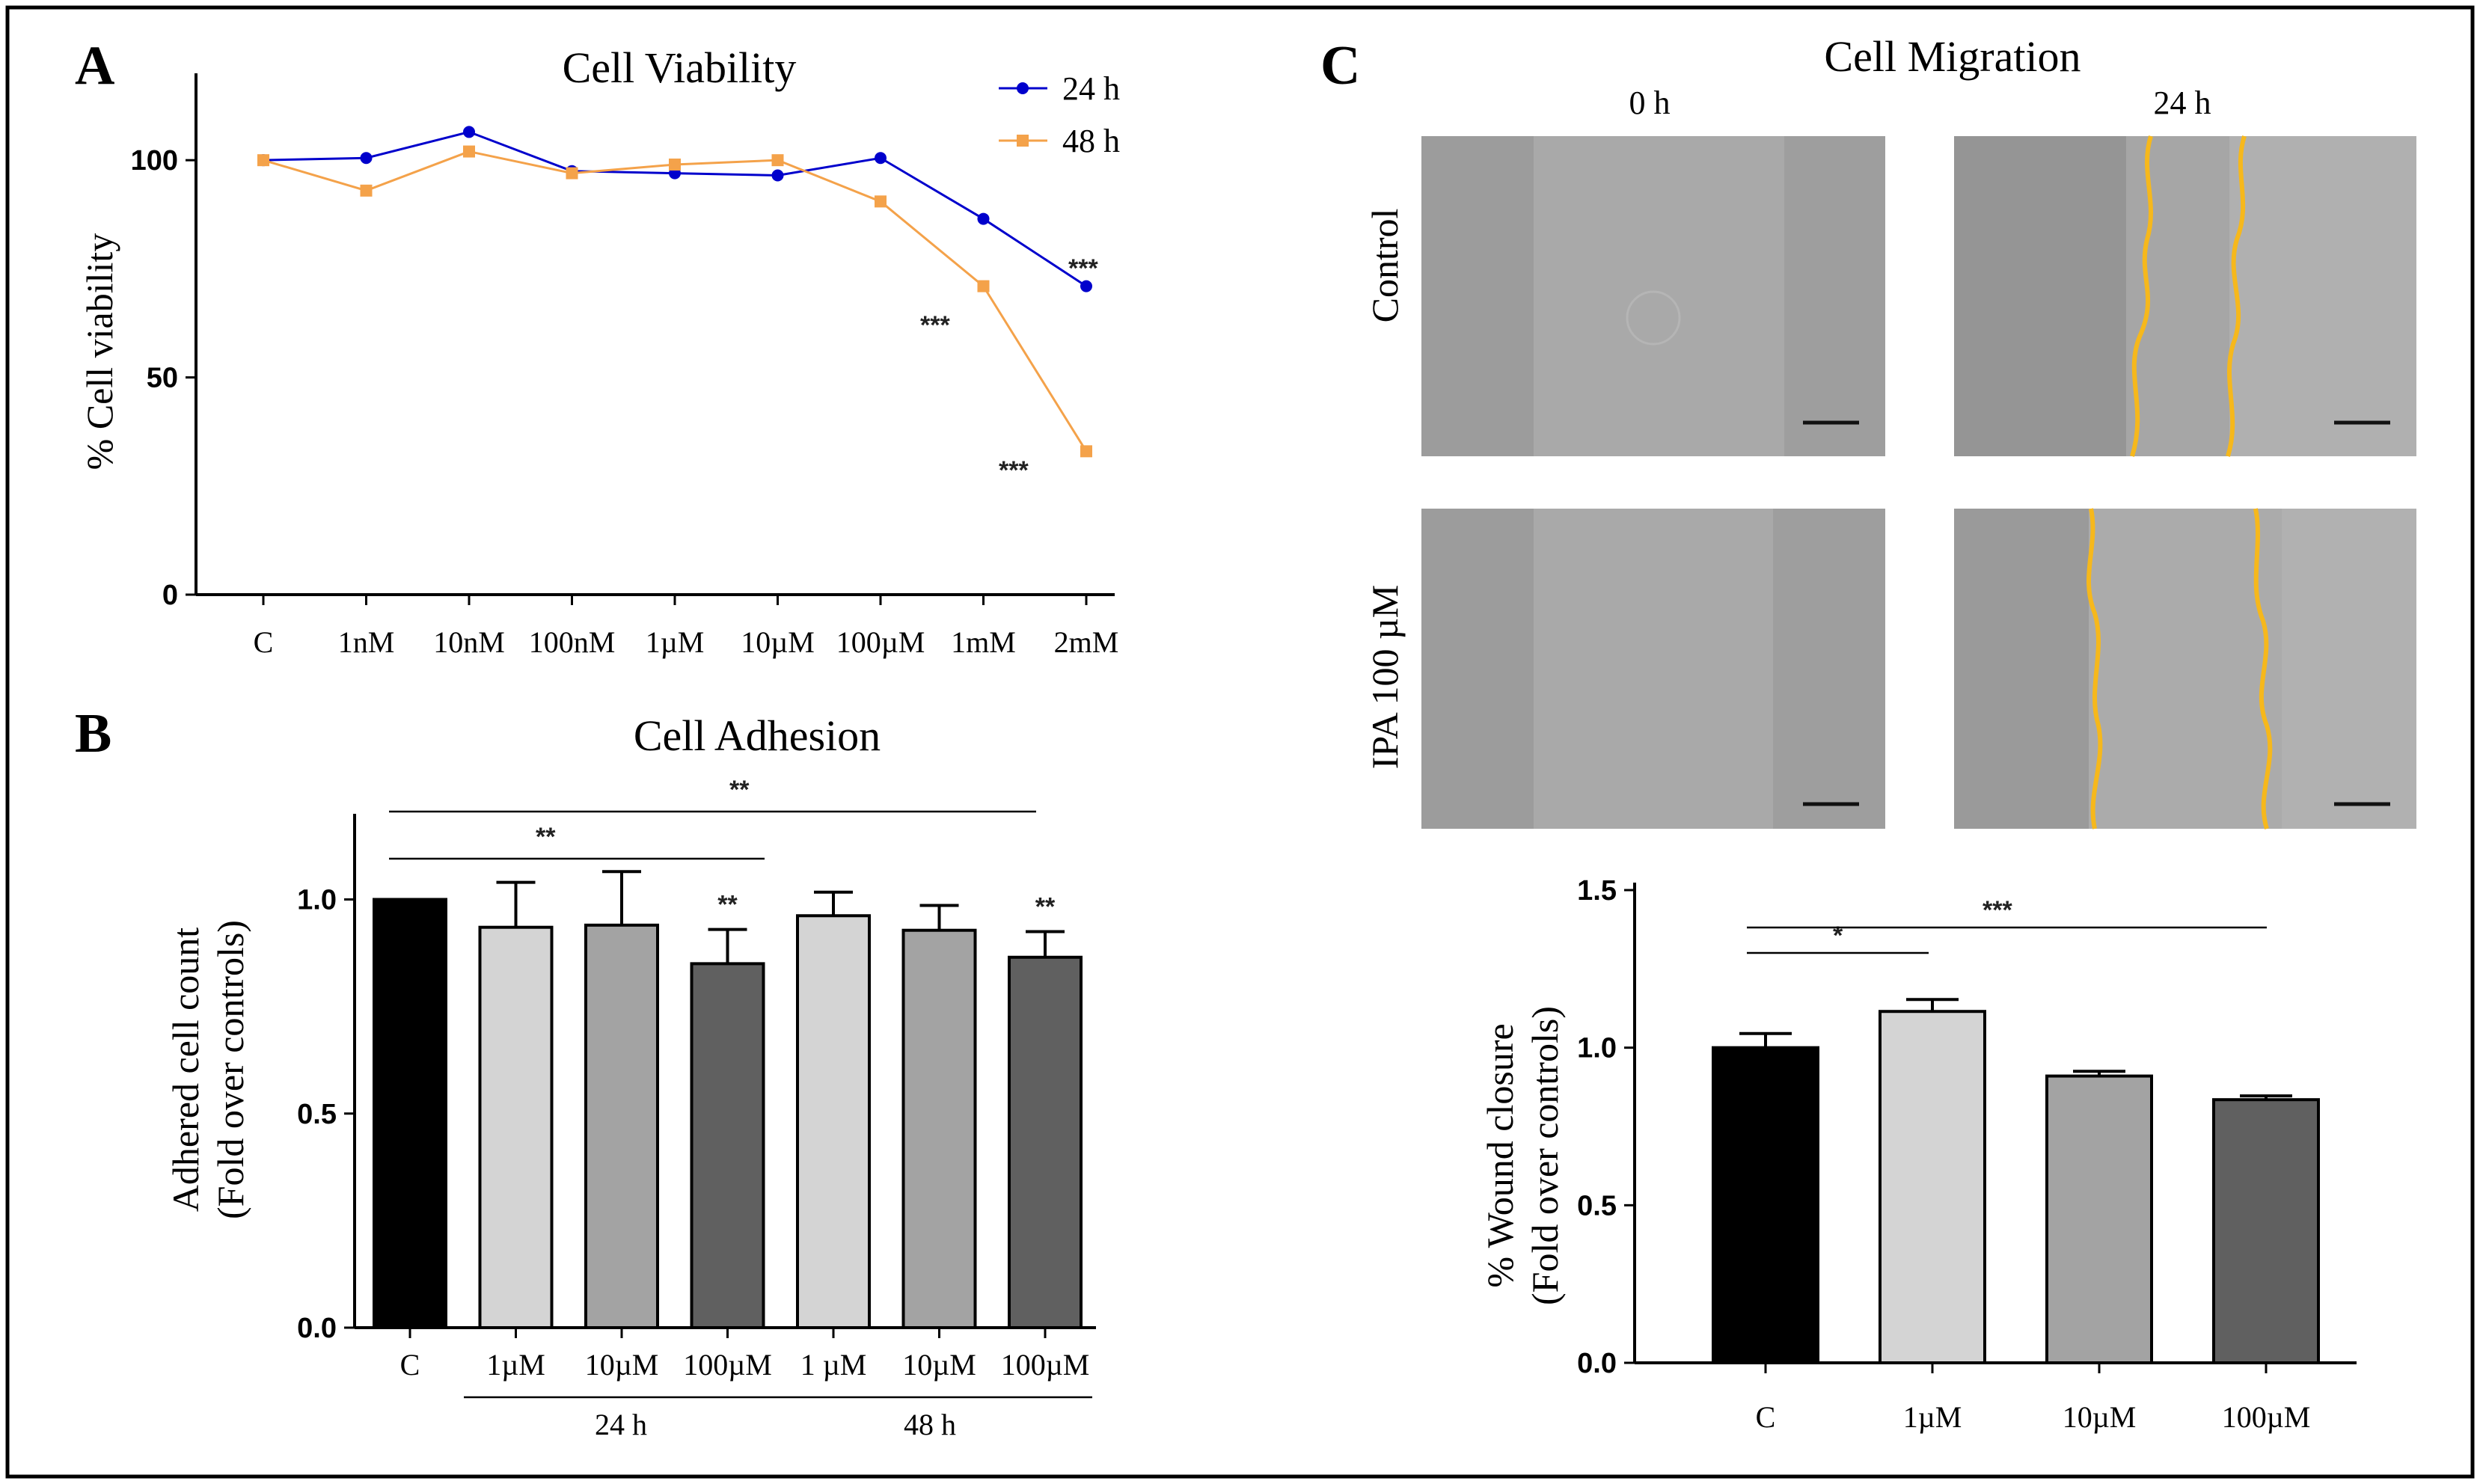  Describe the element at coordinates (1952, 56) in the screenshot. I see `panel-c-title: Cell Migration` at that location.